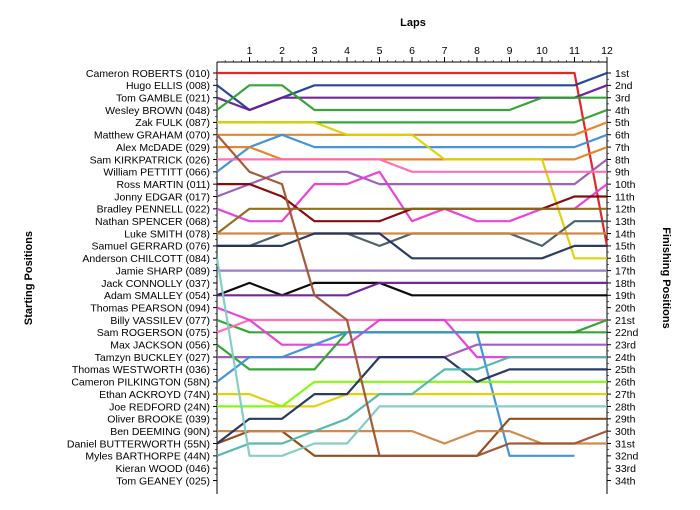  Describe the element at coordinates (148, 74) in the screenshot. I see `driver-label: Cameron ROBERTS (010)` at that location.